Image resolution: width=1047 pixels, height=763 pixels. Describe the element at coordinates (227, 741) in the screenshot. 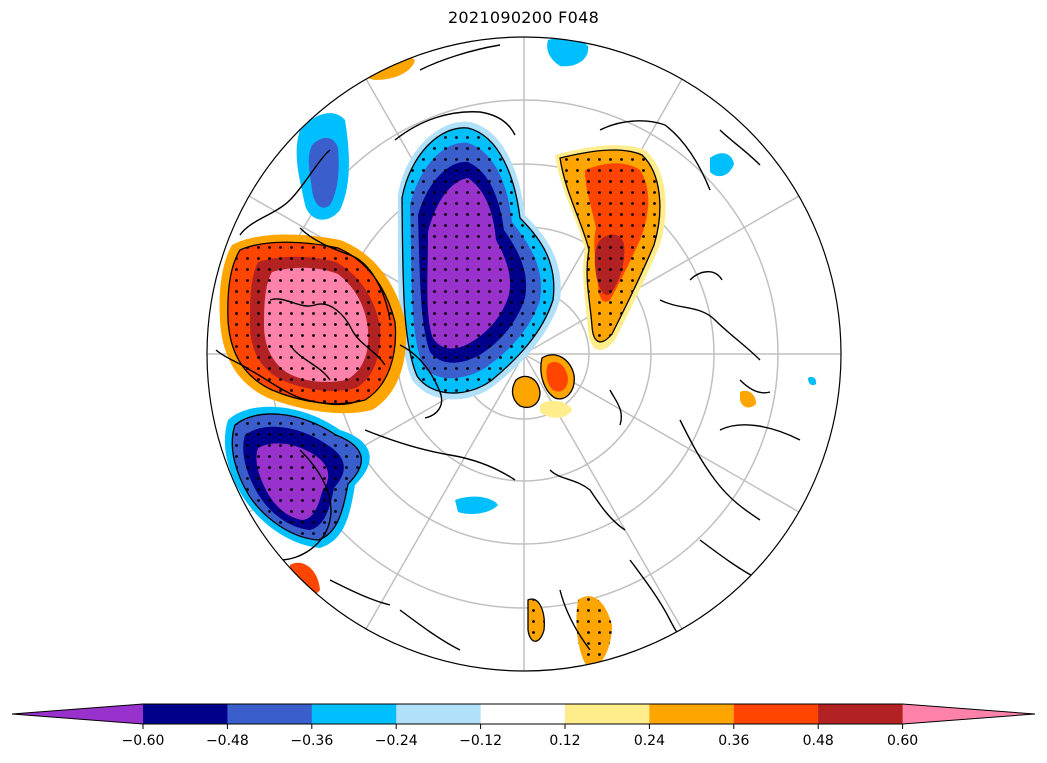

I see `colorbar-tick-label: −0.48` at that location.